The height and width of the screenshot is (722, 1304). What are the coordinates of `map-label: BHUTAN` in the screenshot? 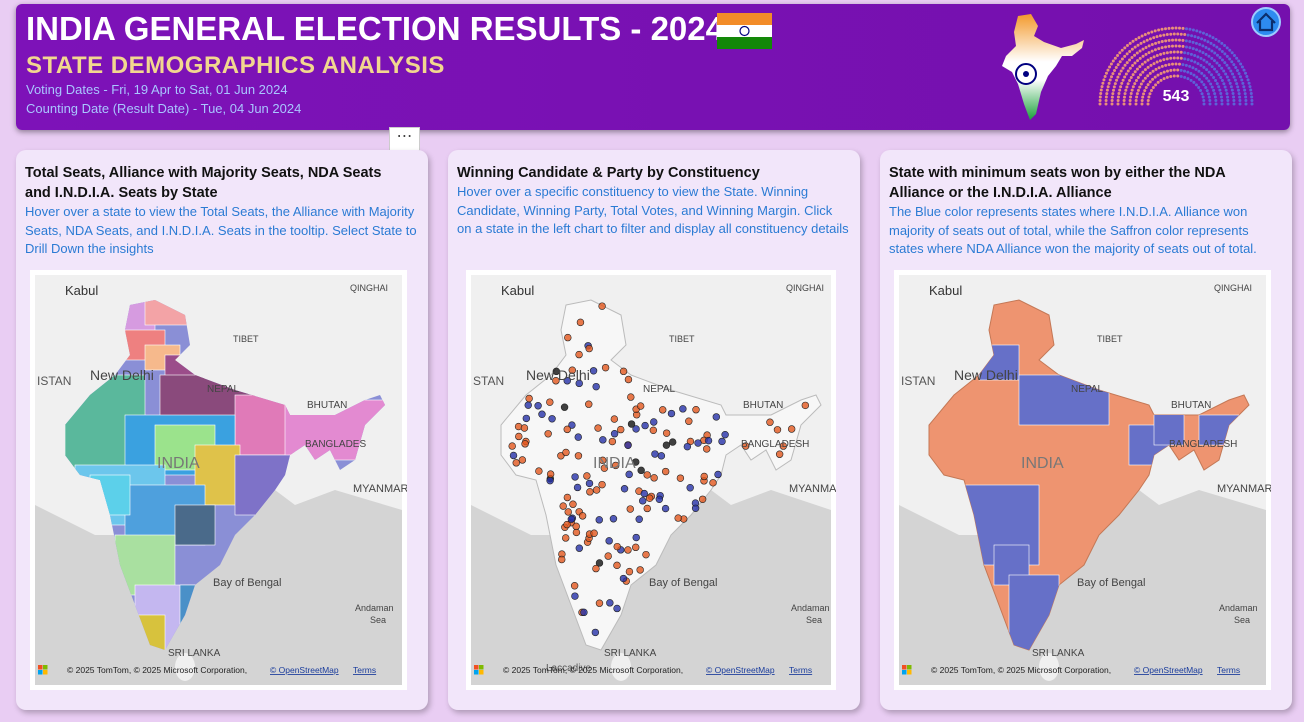 It's located at (327, 405).